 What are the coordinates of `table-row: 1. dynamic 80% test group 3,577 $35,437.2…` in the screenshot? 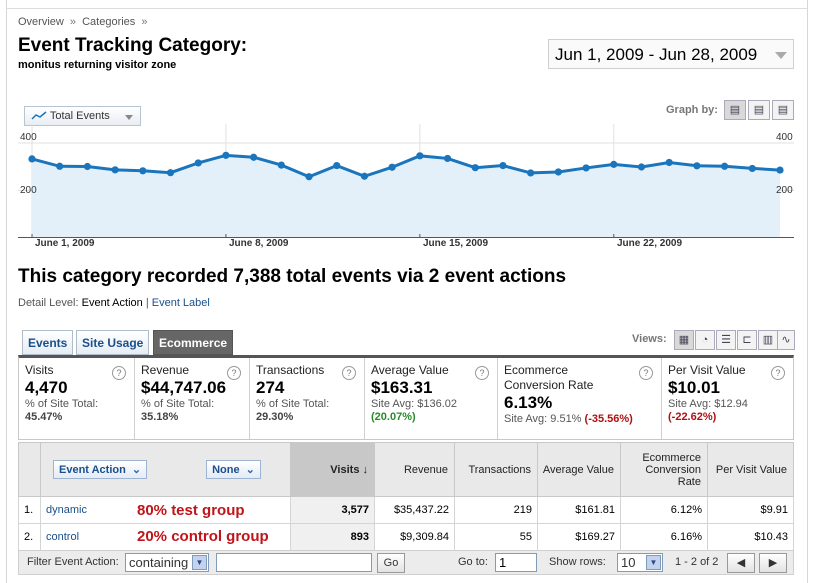 It's located at (406, 510).